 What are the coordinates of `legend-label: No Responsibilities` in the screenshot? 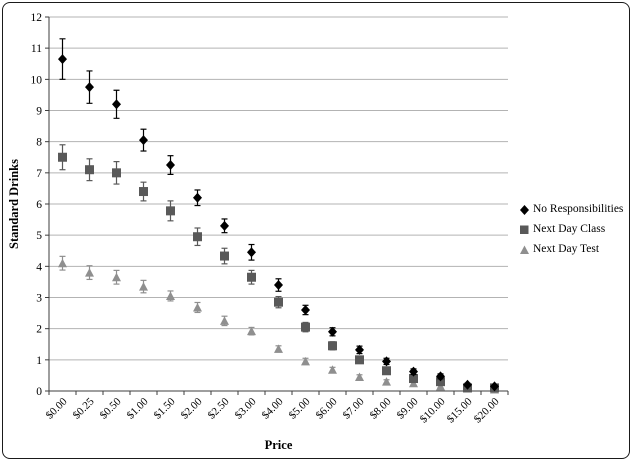 It's located at (578, 209).